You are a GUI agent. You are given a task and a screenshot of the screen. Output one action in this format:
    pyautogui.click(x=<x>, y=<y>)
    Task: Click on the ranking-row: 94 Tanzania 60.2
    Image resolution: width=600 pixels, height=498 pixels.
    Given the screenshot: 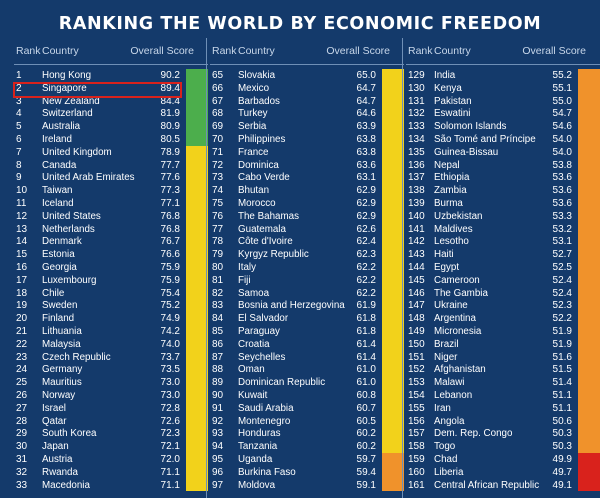 What is the action you would take?
    pyautogui.click(x=307, y=447)
    